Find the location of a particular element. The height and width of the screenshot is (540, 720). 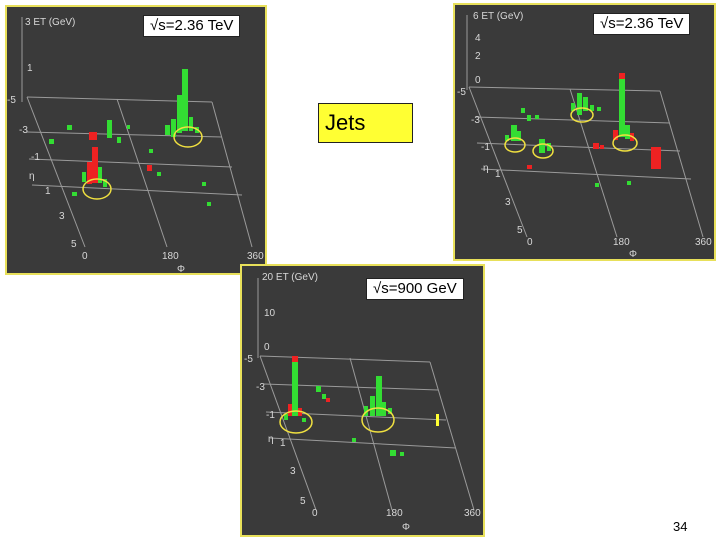

energy-label: √s=900 GeV is located at coordinates (415, 289).